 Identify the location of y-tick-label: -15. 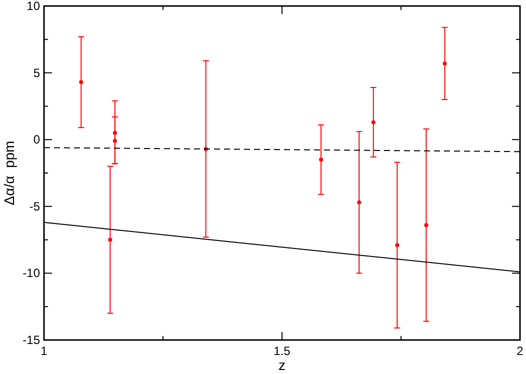
(31, 340).